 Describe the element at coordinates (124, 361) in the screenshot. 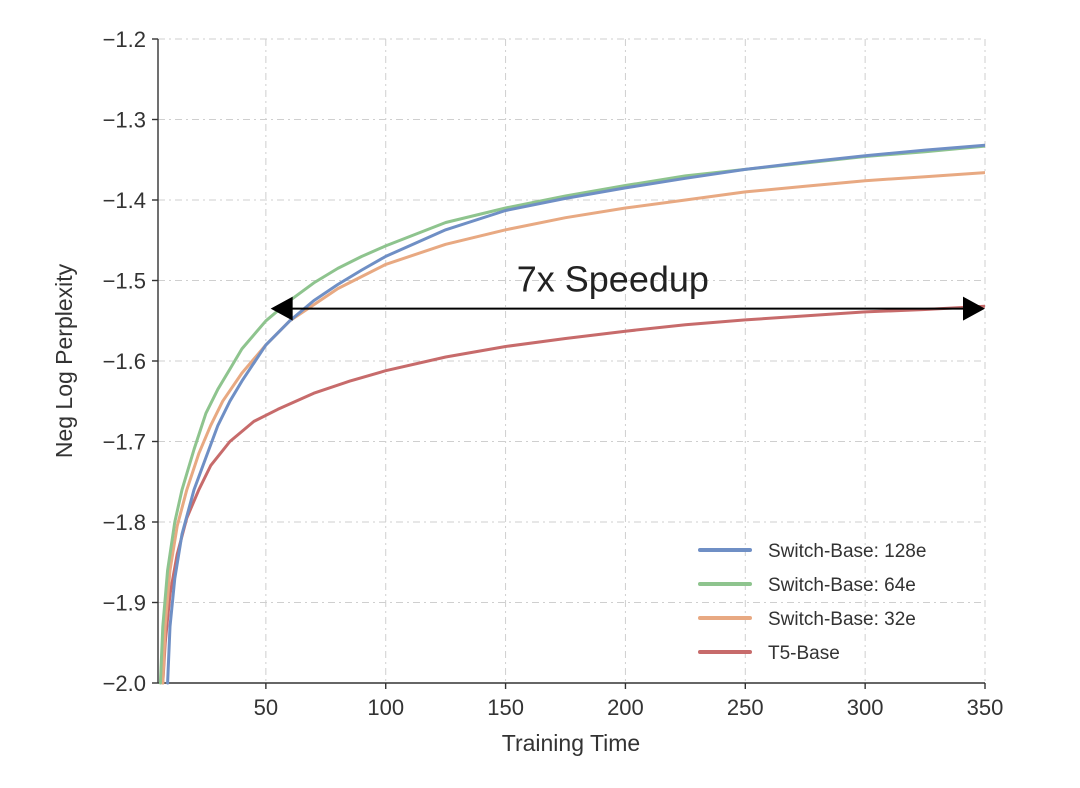

I see `y-tick-label: −1.6` at that location.